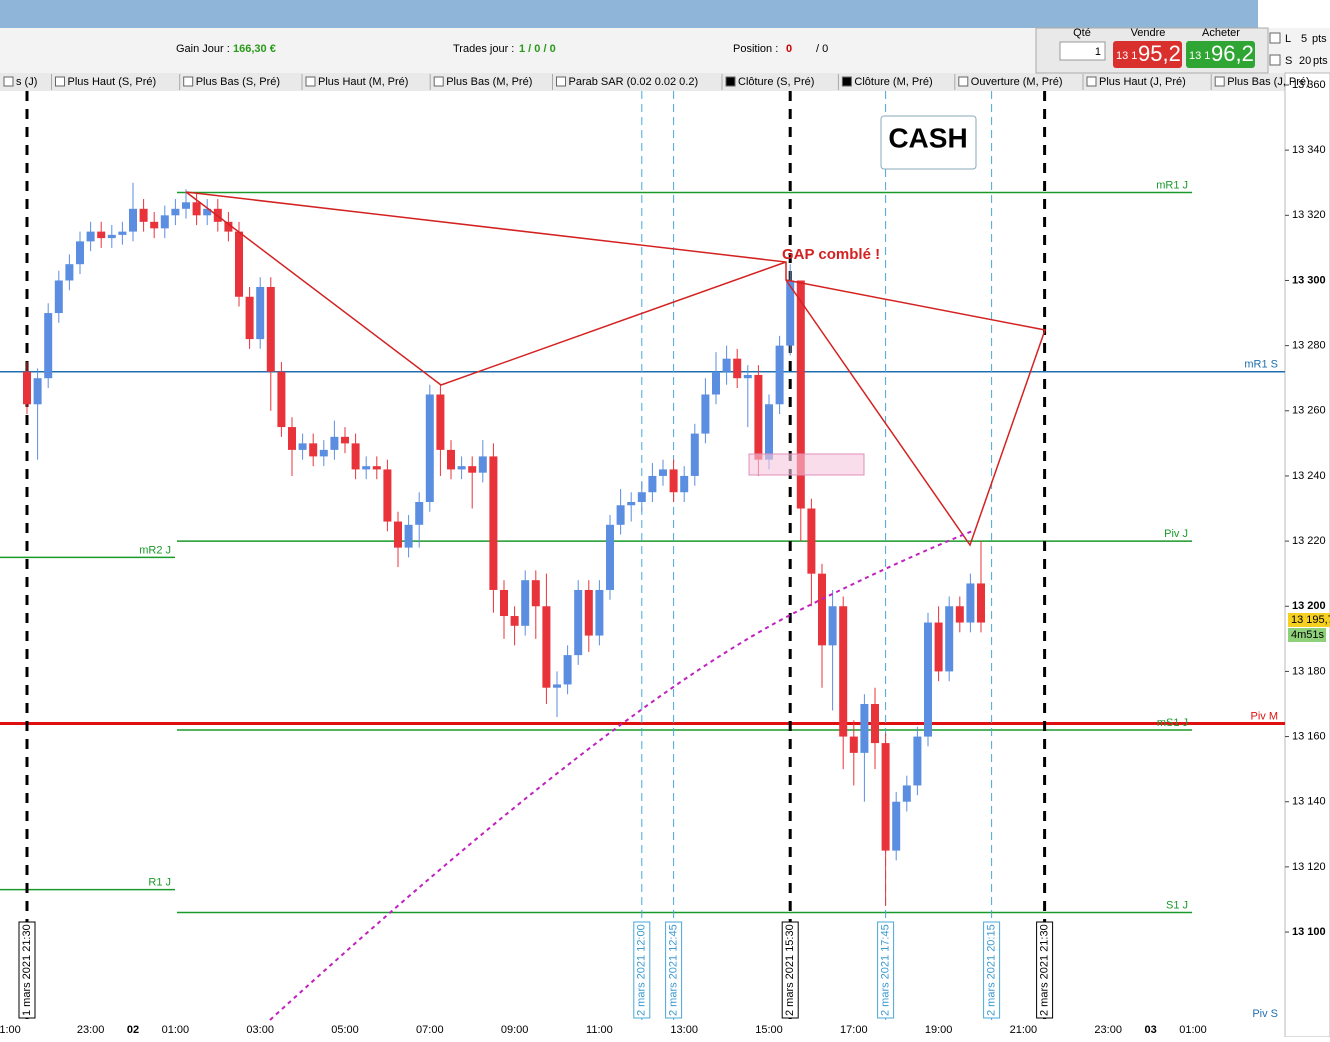 This screenshot has height=1042, width=1330. What do you see at coordinates (238, 82) in the screenshot?
I see `tab-label: Plus Bas (S, Pré)` at bounding box center [238, 82].